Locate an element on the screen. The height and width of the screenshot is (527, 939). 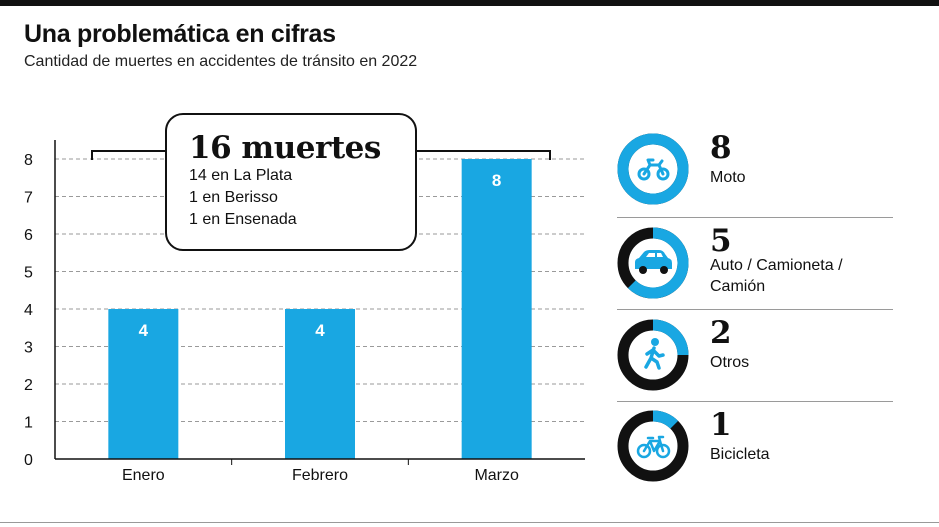
y-tick-label: 7 is located at coordinates (28, 198).